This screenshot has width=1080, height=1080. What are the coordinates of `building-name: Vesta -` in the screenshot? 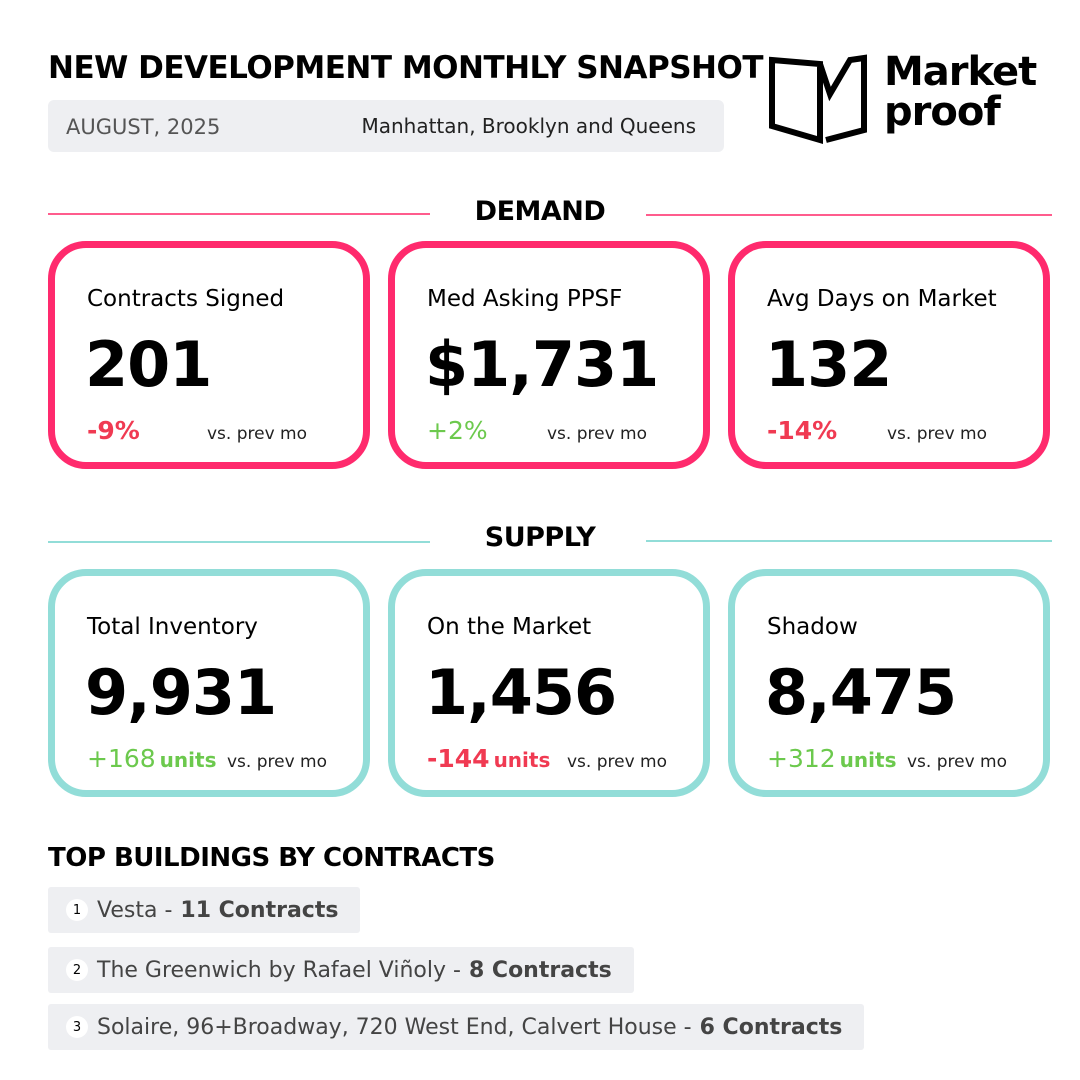 It's located at (135, 910).